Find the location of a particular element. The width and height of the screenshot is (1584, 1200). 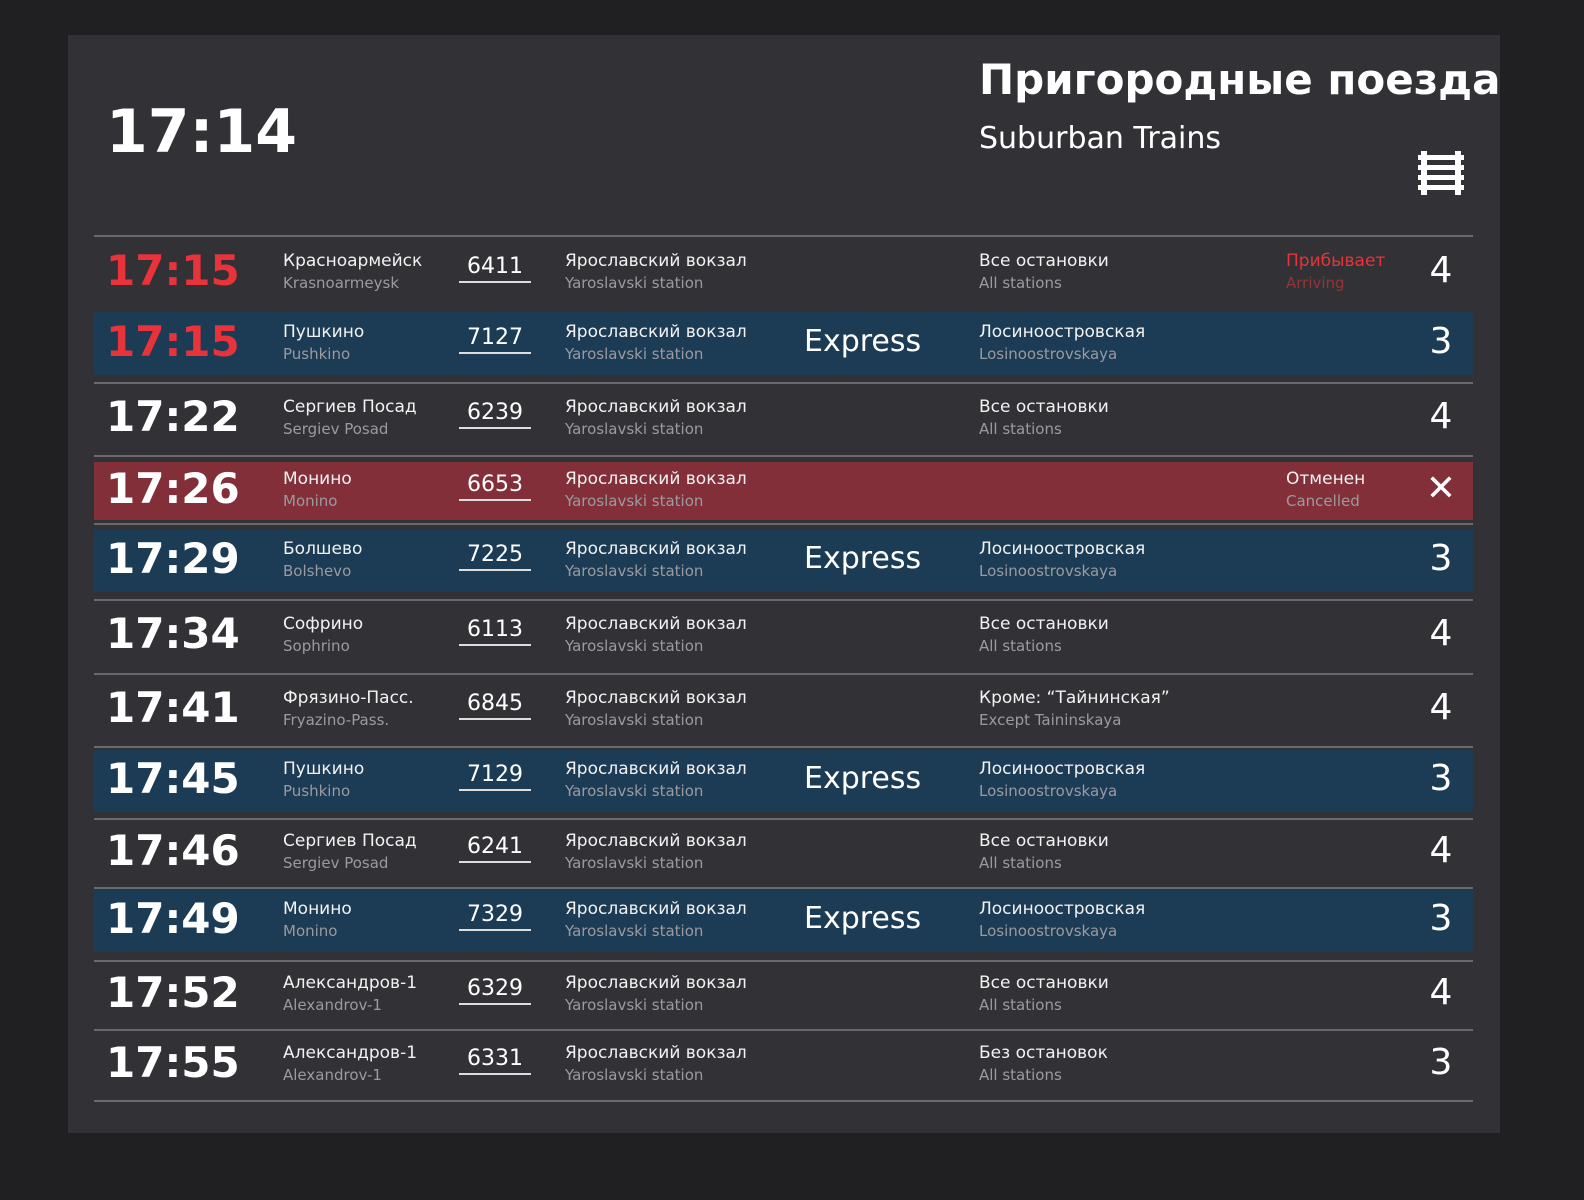

departure-time: 17:26 is located at coordinates (173, 488).